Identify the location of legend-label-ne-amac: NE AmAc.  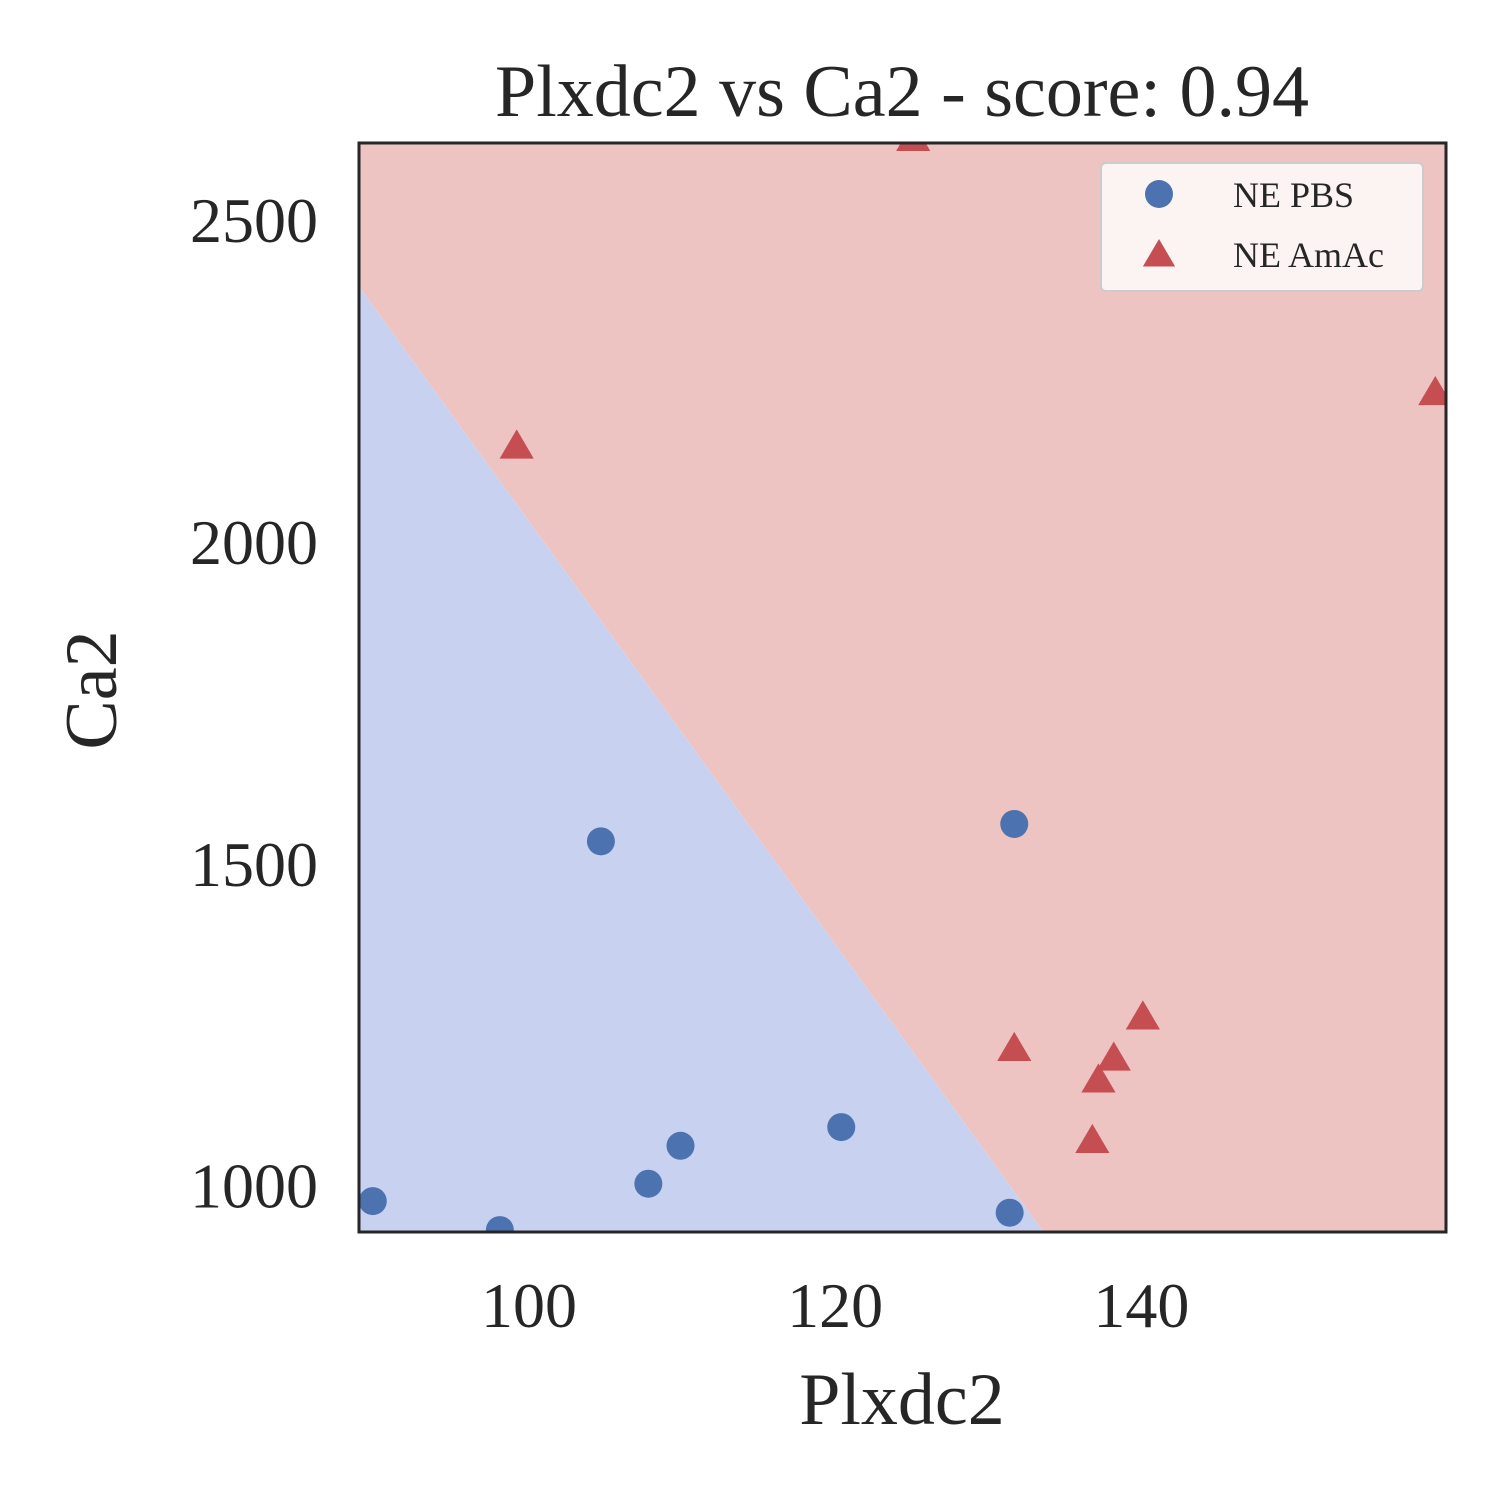
(1308, 255).